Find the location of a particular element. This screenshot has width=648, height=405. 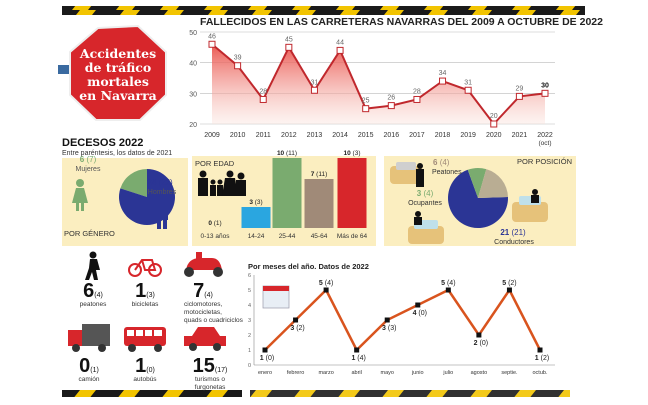

data-label: 31 is located at coordinates (468, 82).